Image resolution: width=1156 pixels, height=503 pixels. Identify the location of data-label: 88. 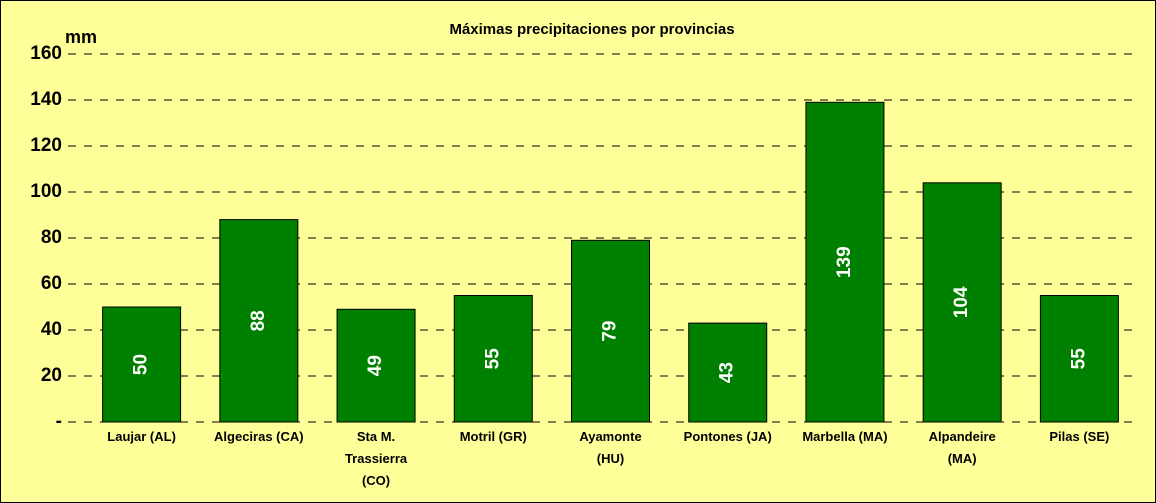
(258, 320).